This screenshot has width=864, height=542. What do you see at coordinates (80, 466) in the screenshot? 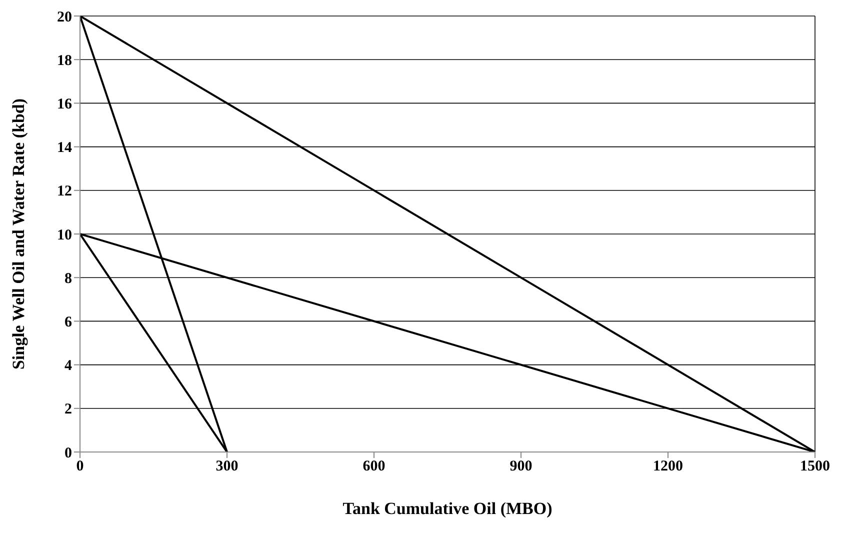
I see `x-tick-label: 0` at bounding box center [80, 466].